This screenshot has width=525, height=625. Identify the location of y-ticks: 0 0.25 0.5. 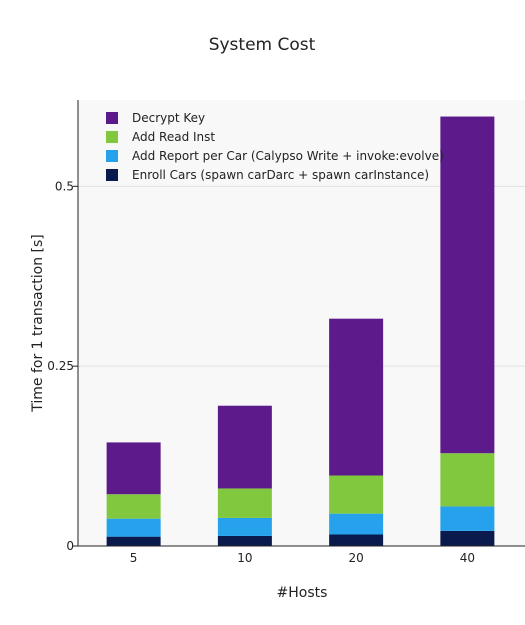
(62, 366).